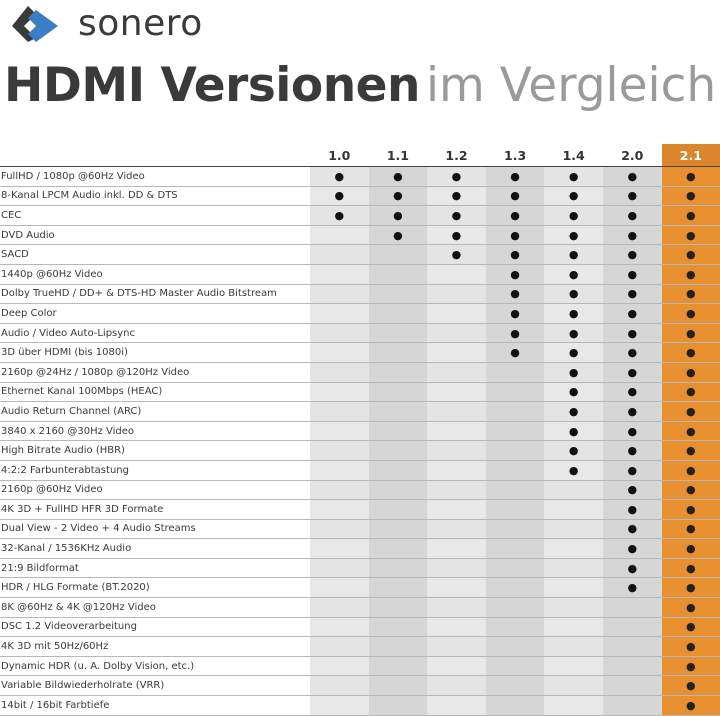 Image resolution: width=720 pixels, height=716 pixels. What do you see at coordinates (155, 235) in the screenshot?
I see `feature-label: DVD Audio` at bounding box center [155, 235].